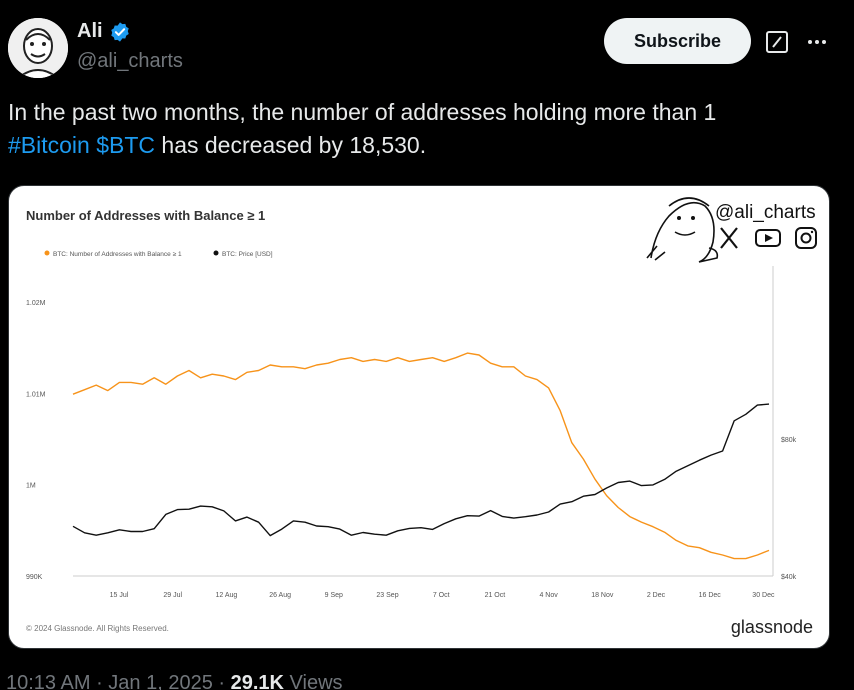 The height and width of the screenshot is (690, 854). Describe the element at coordinates (126, 145) in the screenshot. I see `cashtag-link: $BTC` at that location.